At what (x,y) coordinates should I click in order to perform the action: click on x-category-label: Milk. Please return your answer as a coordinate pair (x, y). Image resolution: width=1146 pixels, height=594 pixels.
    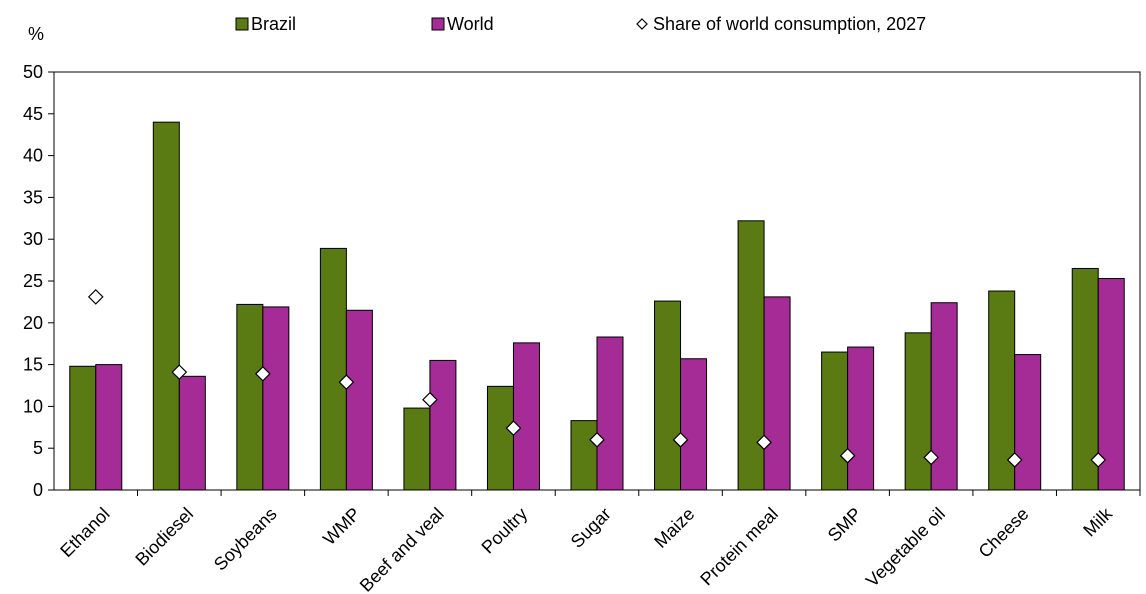
    Looking at the image, I should click on (1097, 521).